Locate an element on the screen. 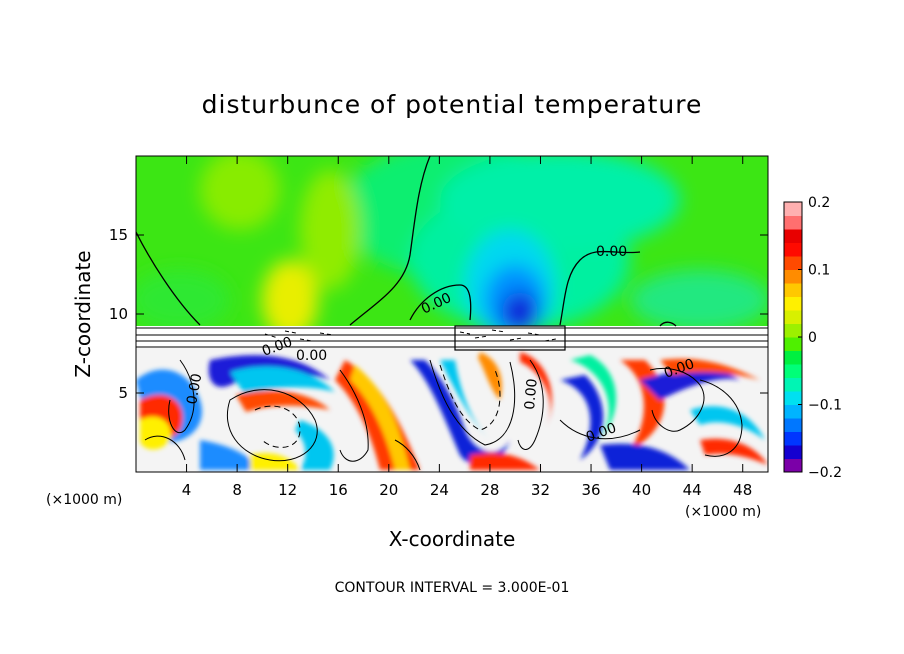 Image resolution: width=904 pixels, height=654 pixels. x-axis-label: X-coordinate is located at coordinates (452, 539).